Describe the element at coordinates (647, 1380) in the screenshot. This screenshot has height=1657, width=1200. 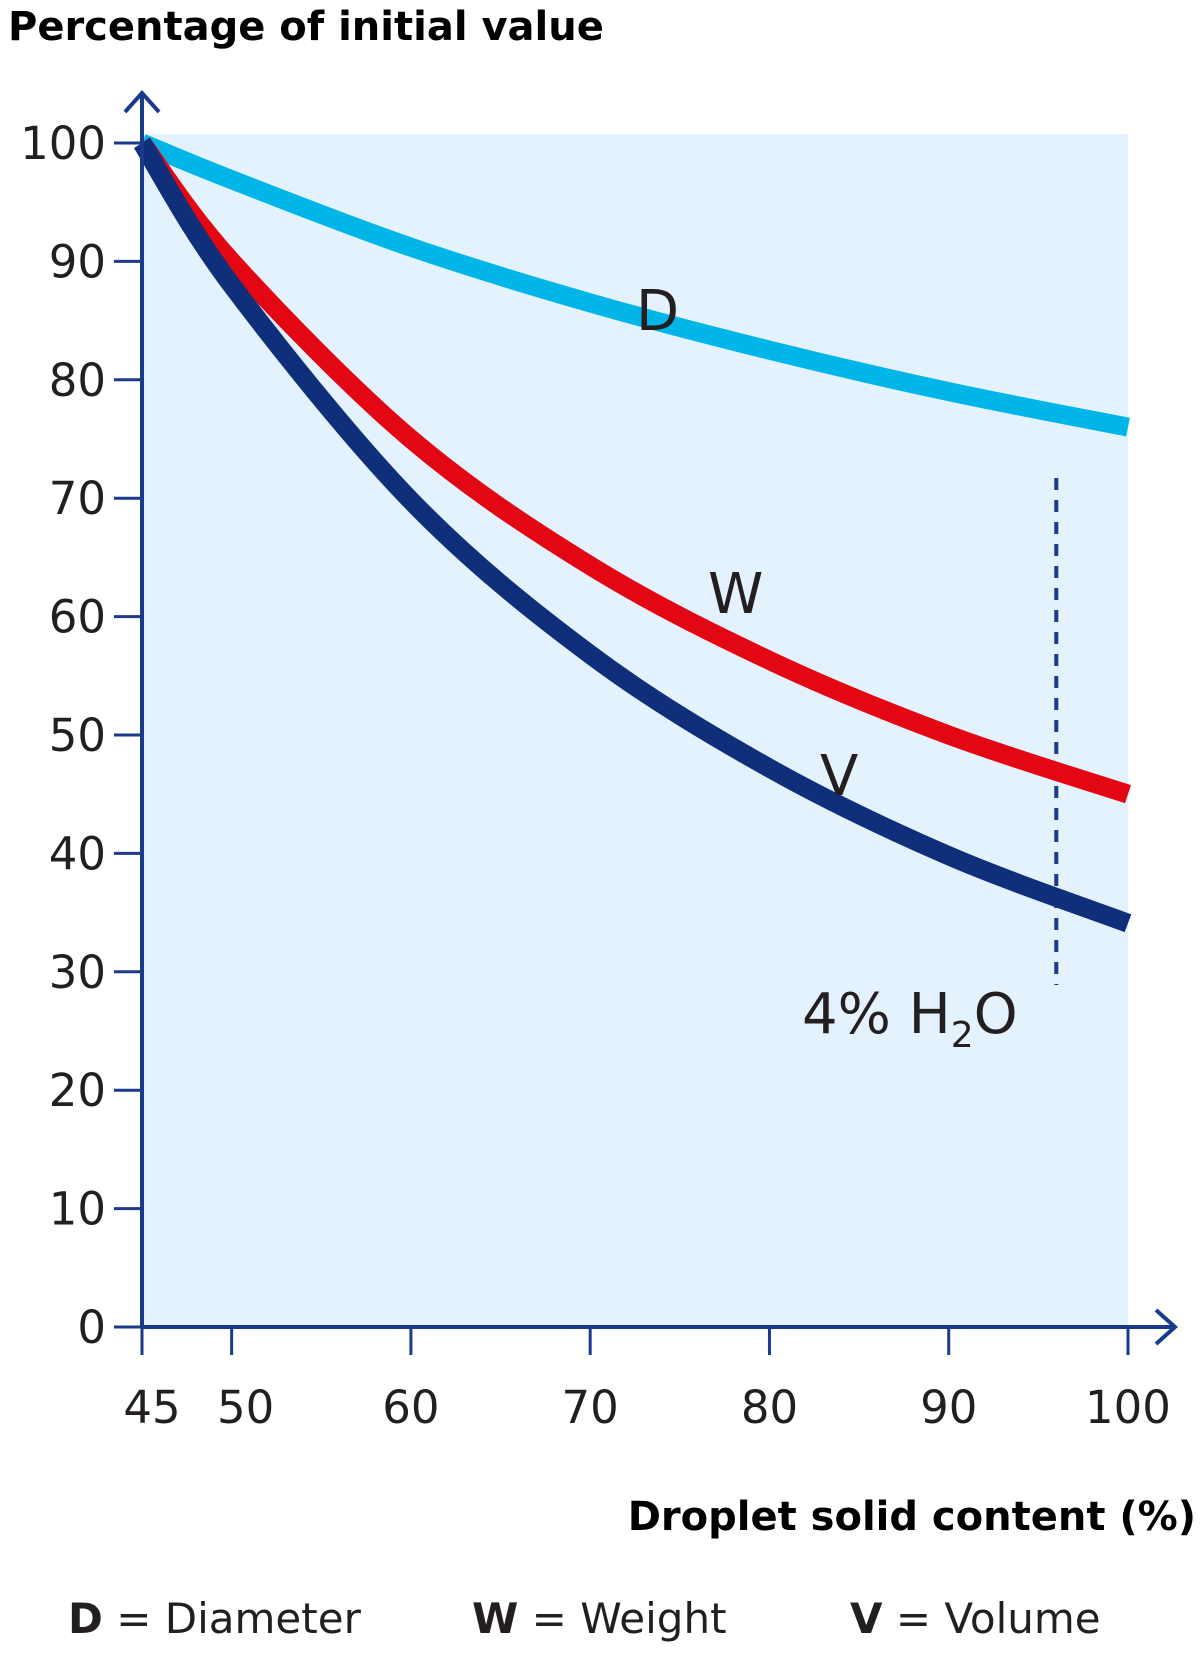
I see `x-axis-ticks: 45 50 60 70 80 90 100` at that location.